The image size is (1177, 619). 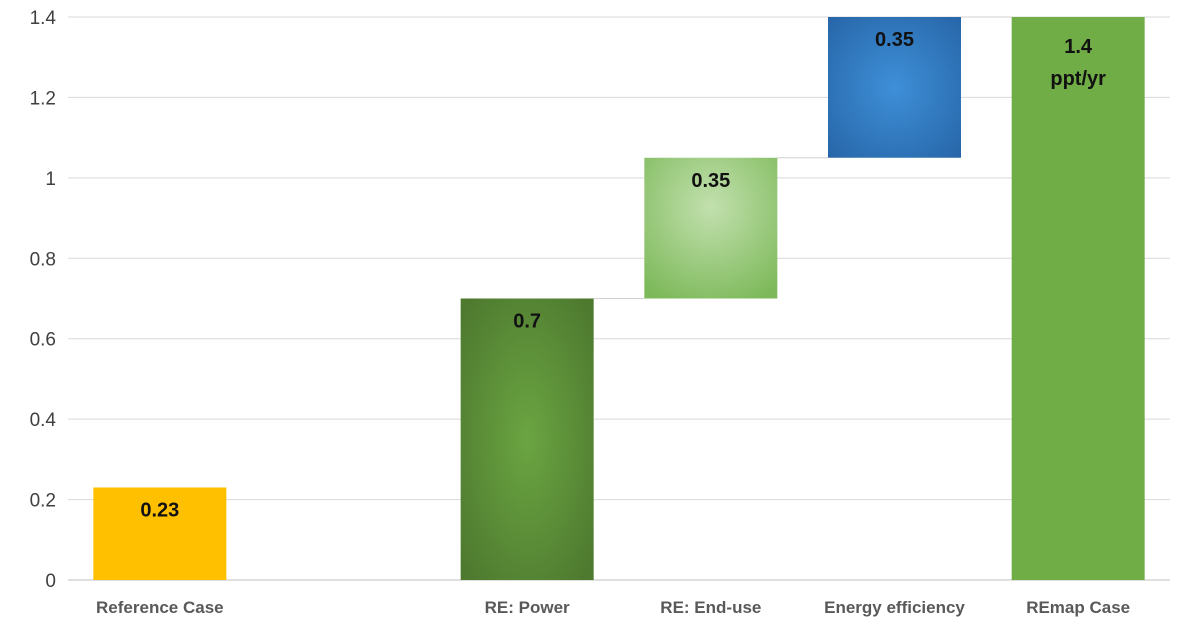 I want to click on data-label-unit: ppt/yr, so click(x=1078, y=79).